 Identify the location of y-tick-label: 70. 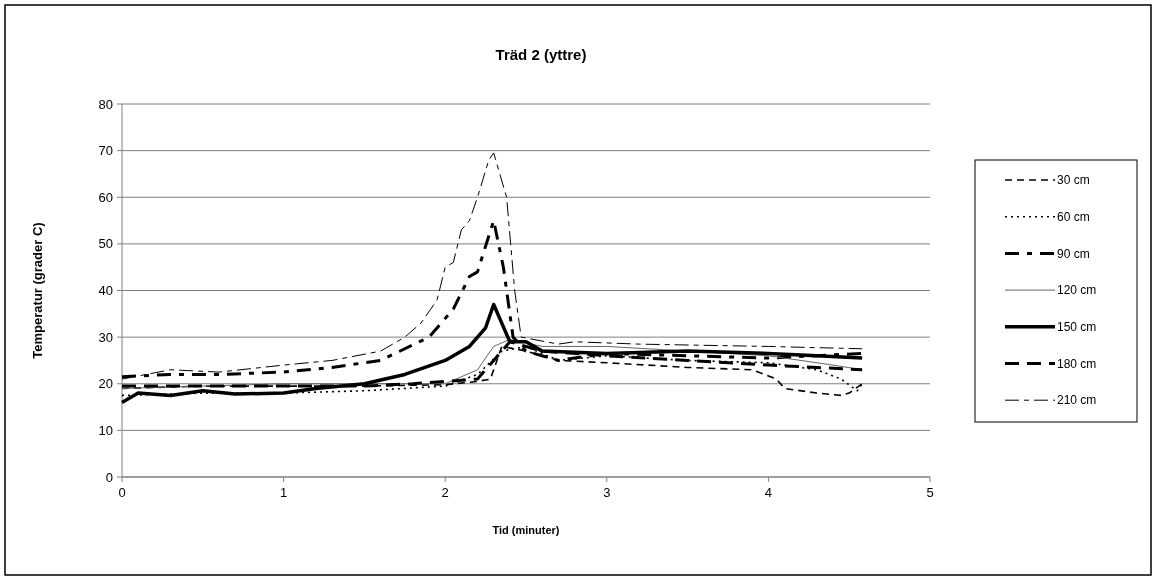
(105, 151).